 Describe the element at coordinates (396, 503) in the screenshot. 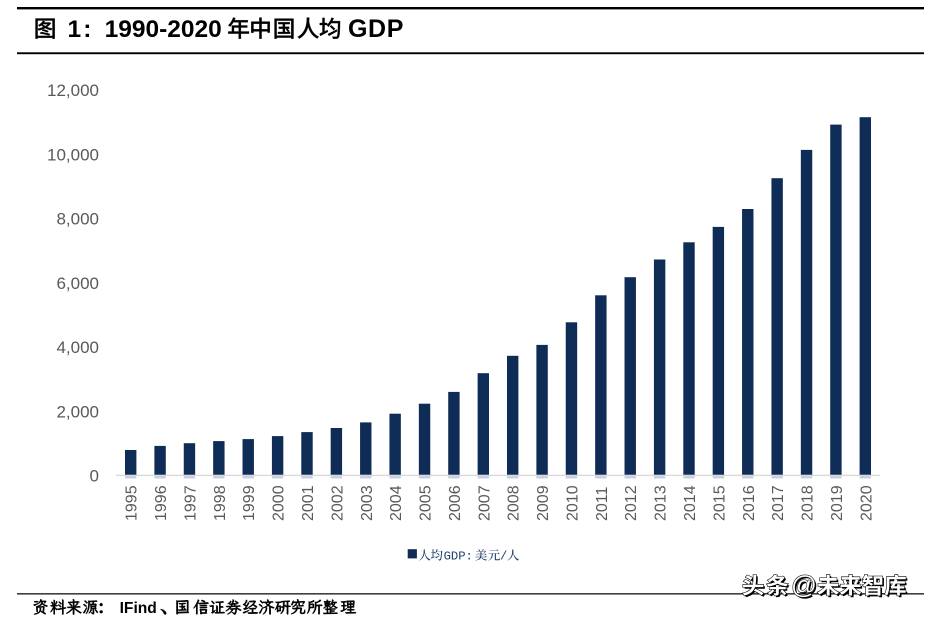

I see `svg-text: 2004` at that location.